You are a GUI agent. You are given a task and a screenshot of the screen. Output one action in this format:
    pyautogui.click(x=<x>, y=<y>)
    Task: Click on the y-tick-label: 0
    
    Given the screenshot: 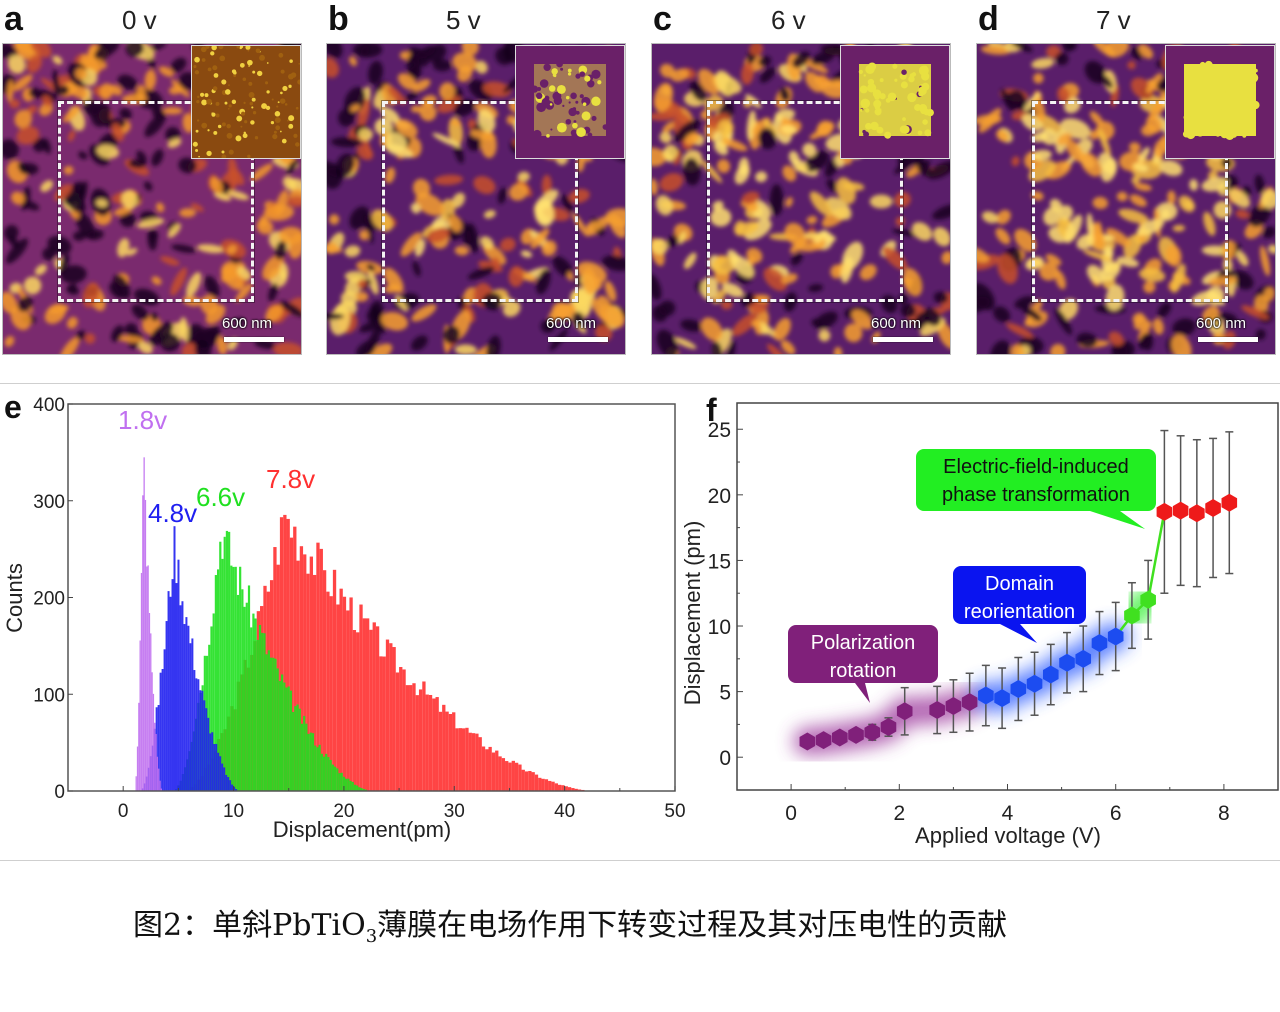 What is the action you would take?
    pyautogui.click(x=59, y=792)
    